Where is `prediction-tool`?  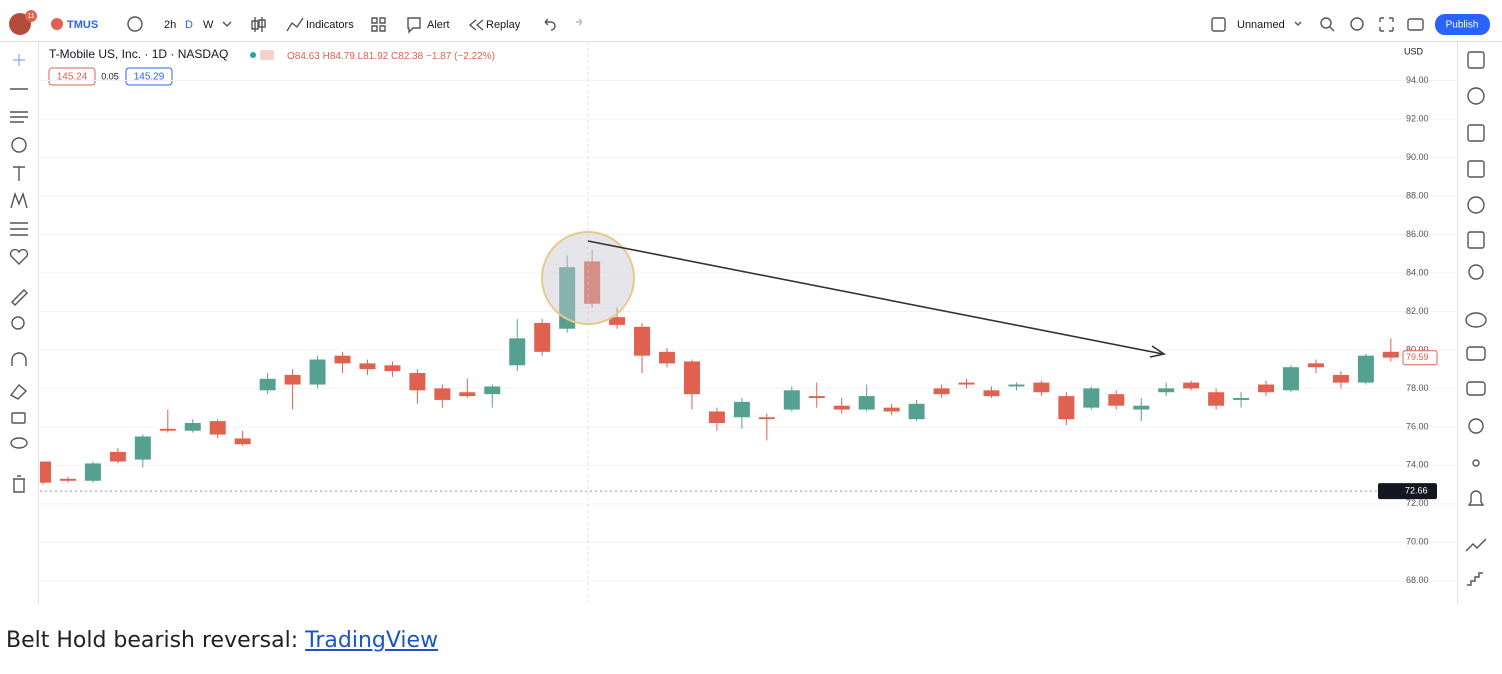 prediction-tool is located at coordinates (19, 229).